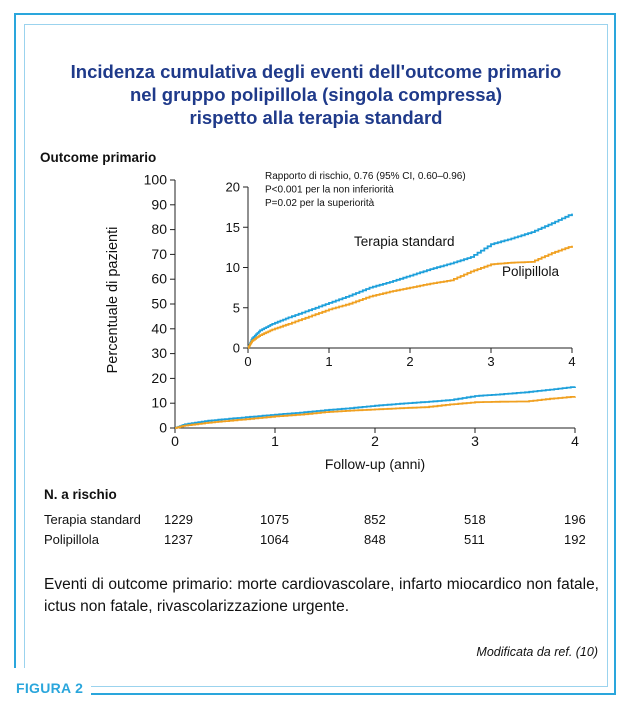 Image resolution: width=630 pixels, height=715 pixels. Describe the element at coordinates (575, 539) in the screenshot. I see `risk-cell: 192` at that location.